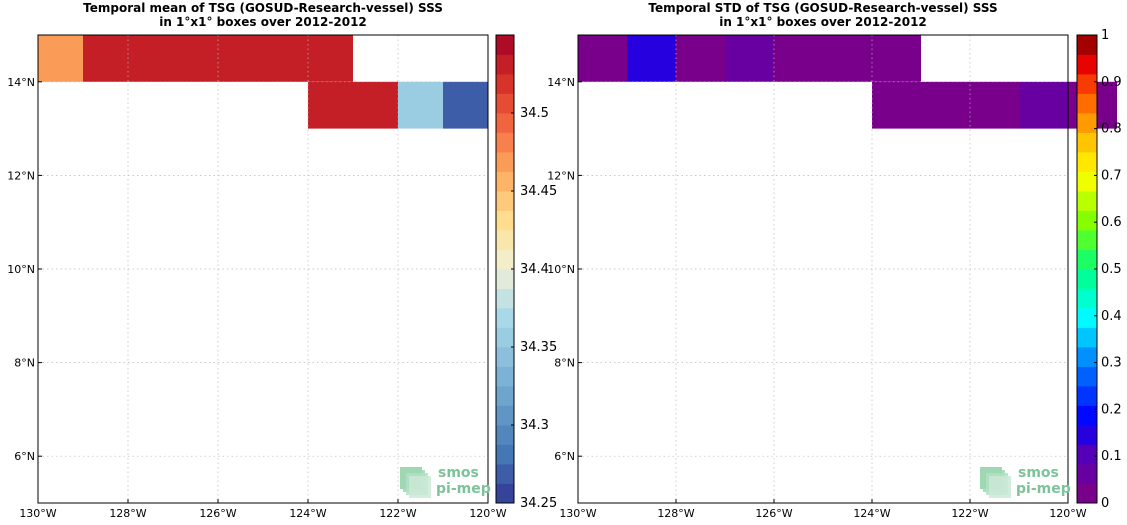 The height and width of the screenshot is (525, 1127). I want to click on x-tick-label: 124°W, so click(871, 513).